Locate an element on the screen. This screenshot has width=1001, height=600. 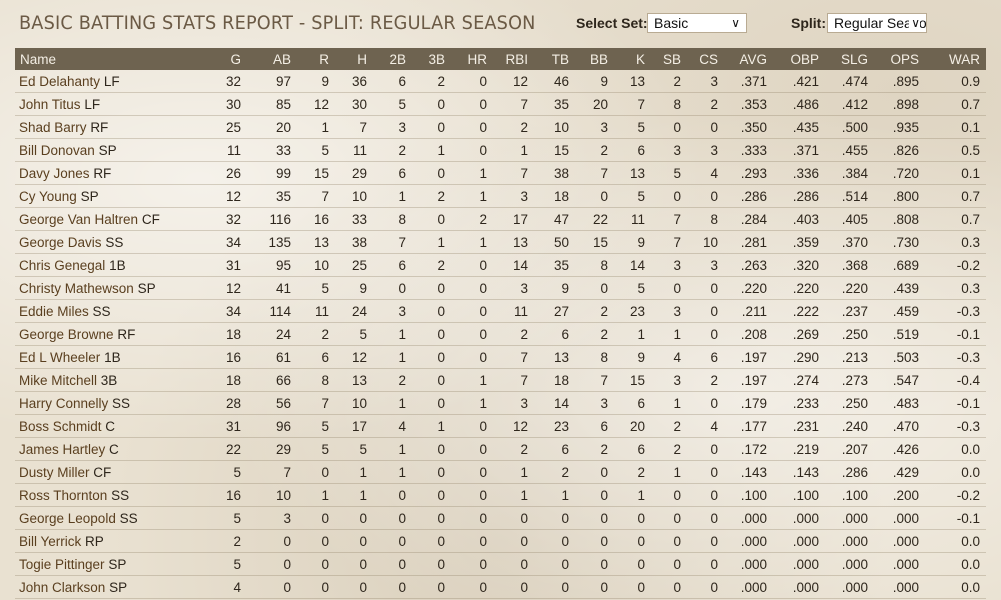
player-name-cell: James Hartley C is located at coordinates (108, 449).